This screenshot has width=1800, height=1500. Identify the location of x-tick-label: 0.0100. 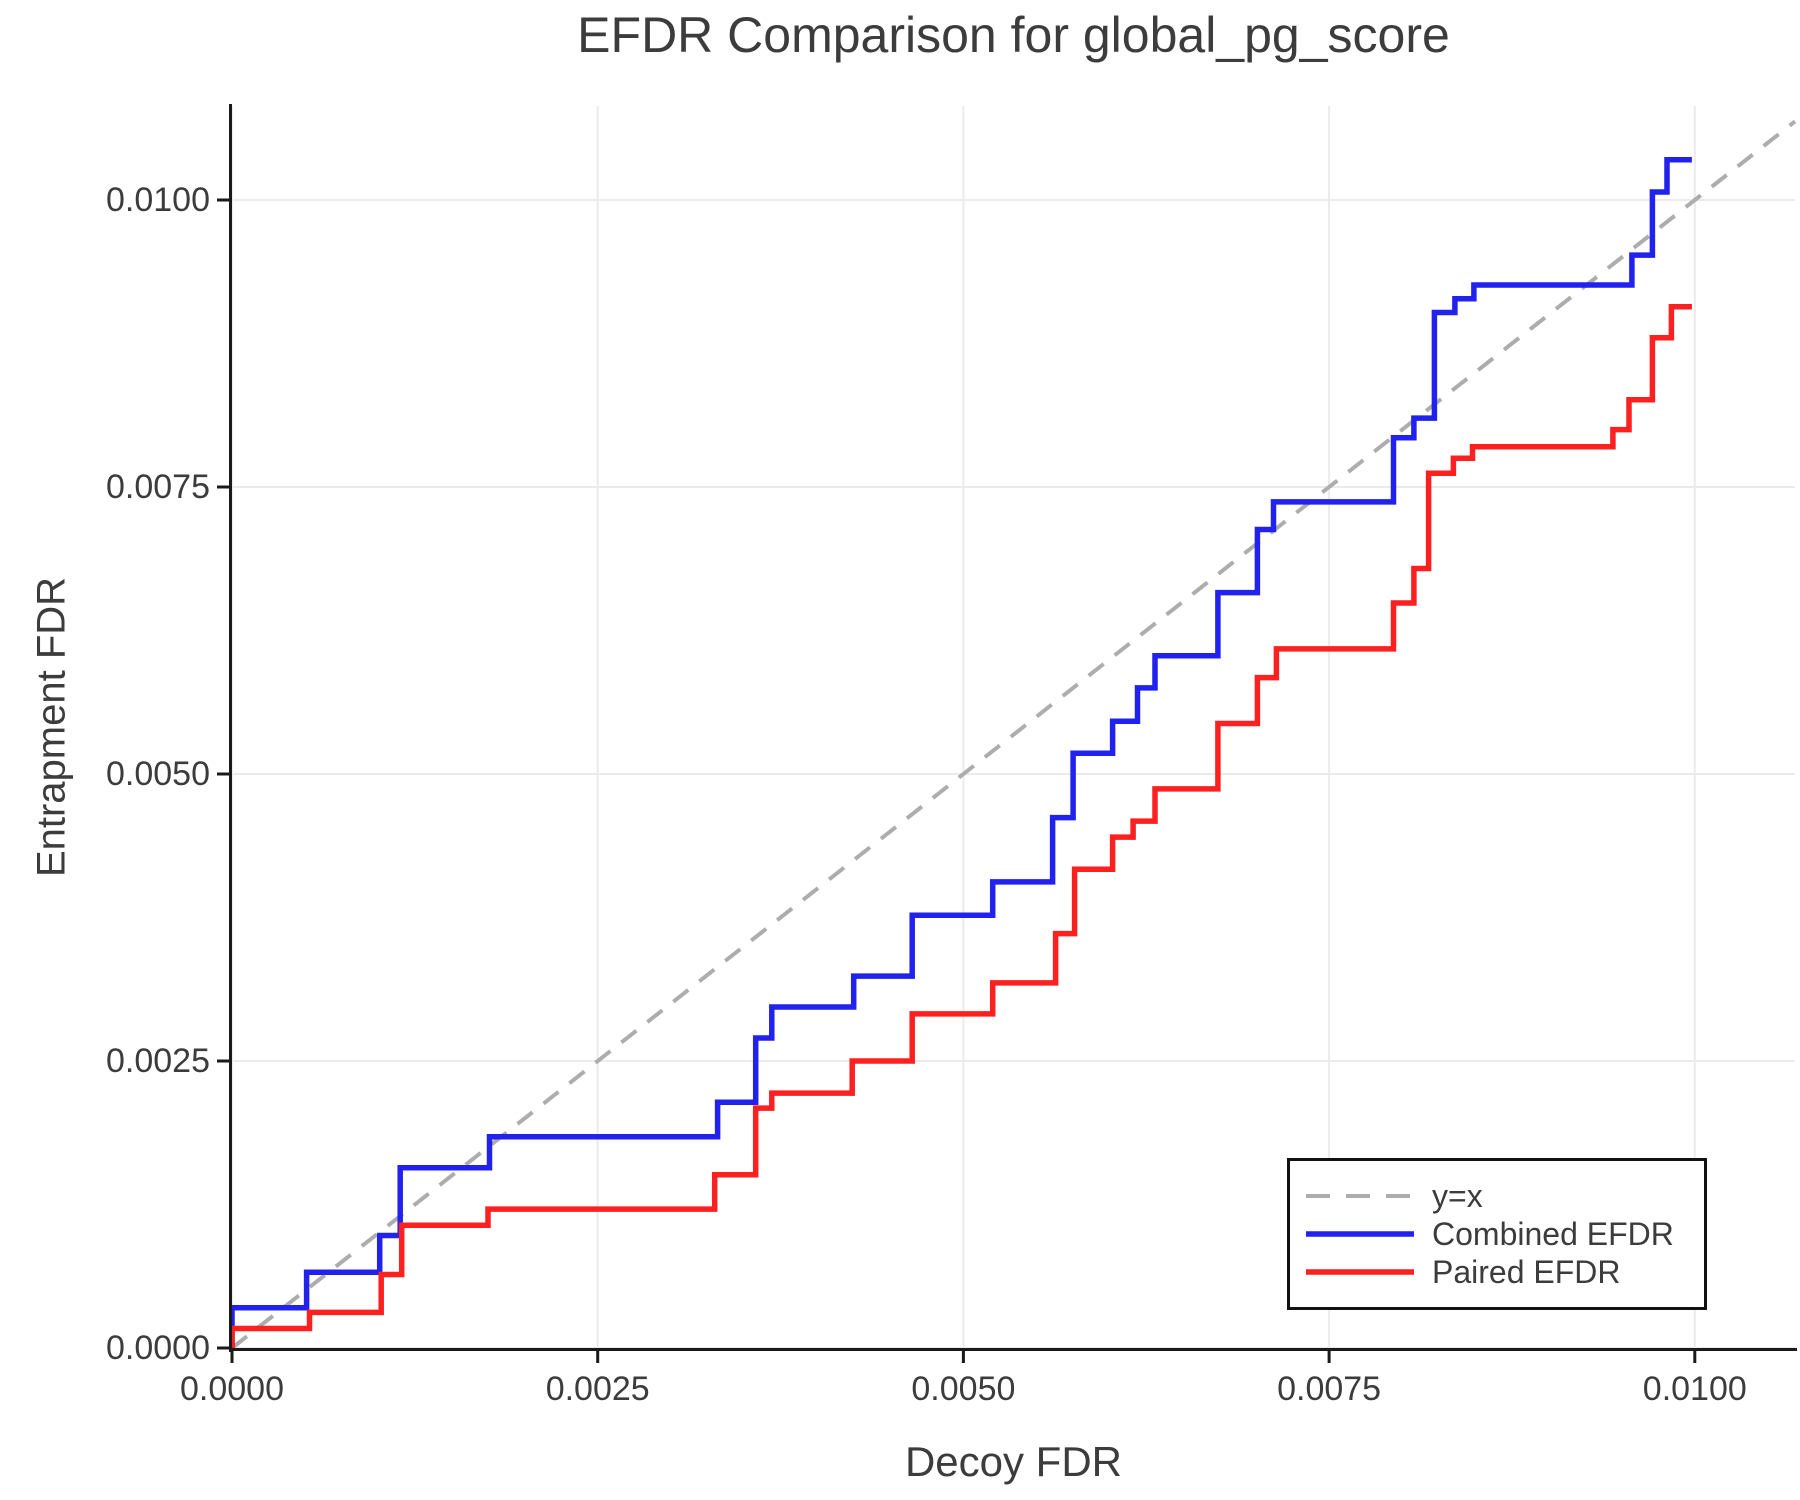
(1694, 1389).